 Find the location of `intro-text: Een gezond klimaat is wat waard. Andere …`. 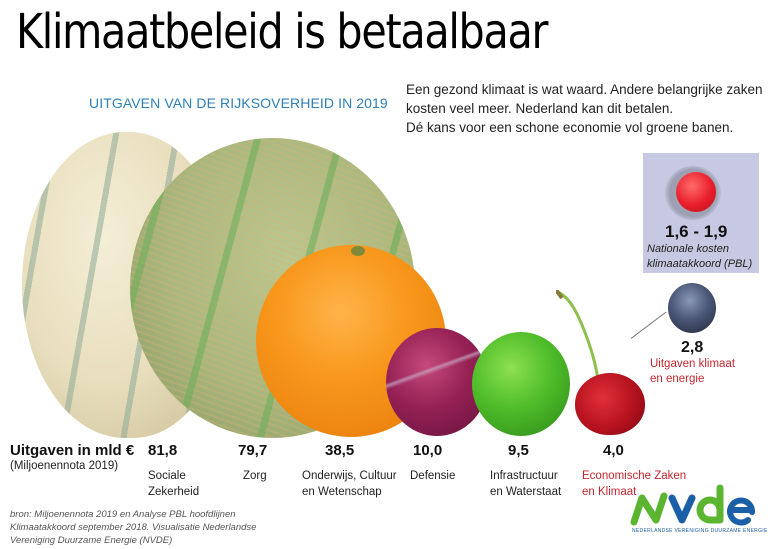

intro-text: Een gezond klimaat is wat waard. Andere … is located at coordinates (586, 108).